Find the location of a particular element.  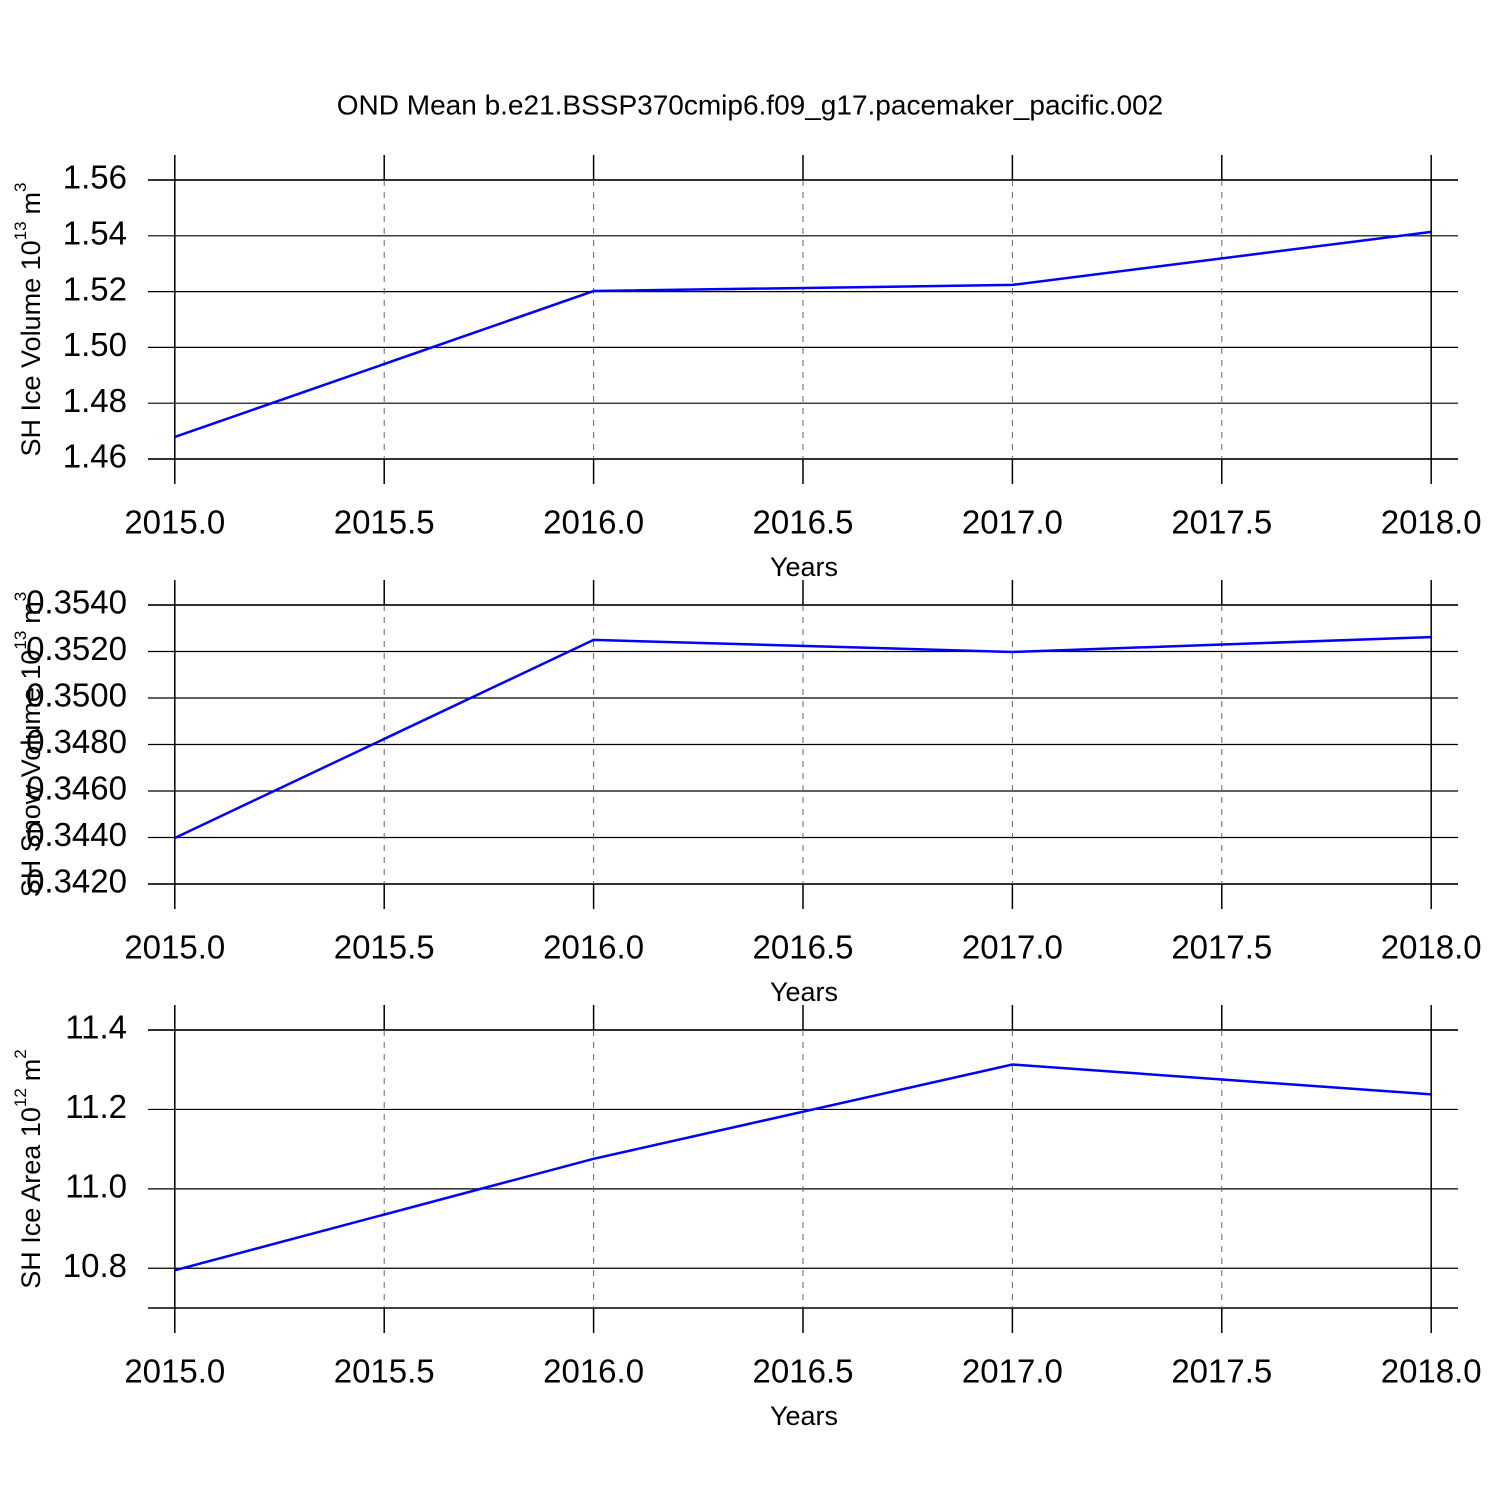

y-tick-label: 0.3460 is located at coordinates (76, 788).